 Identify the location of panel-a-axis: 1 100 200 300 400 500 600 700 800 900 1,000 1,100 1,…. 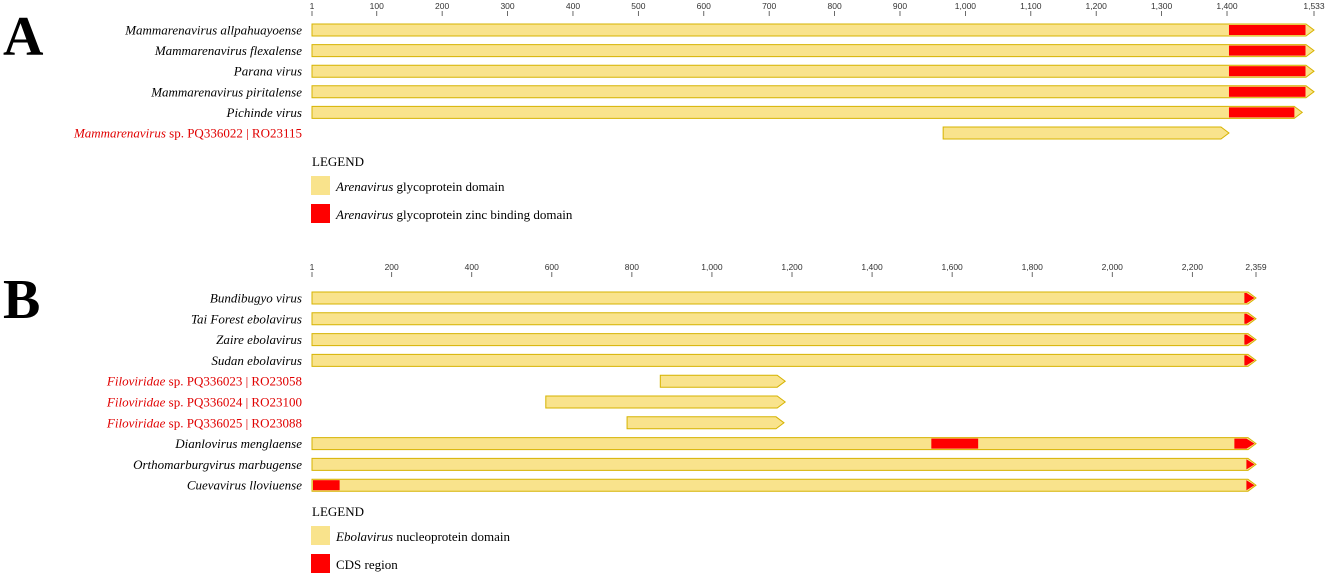
(817, 8).